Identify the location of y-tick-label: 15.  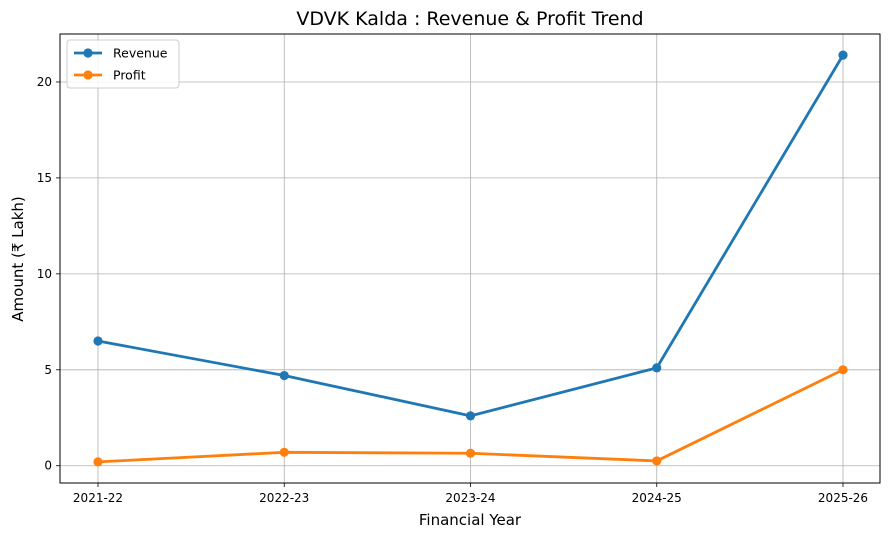
(44, 178).